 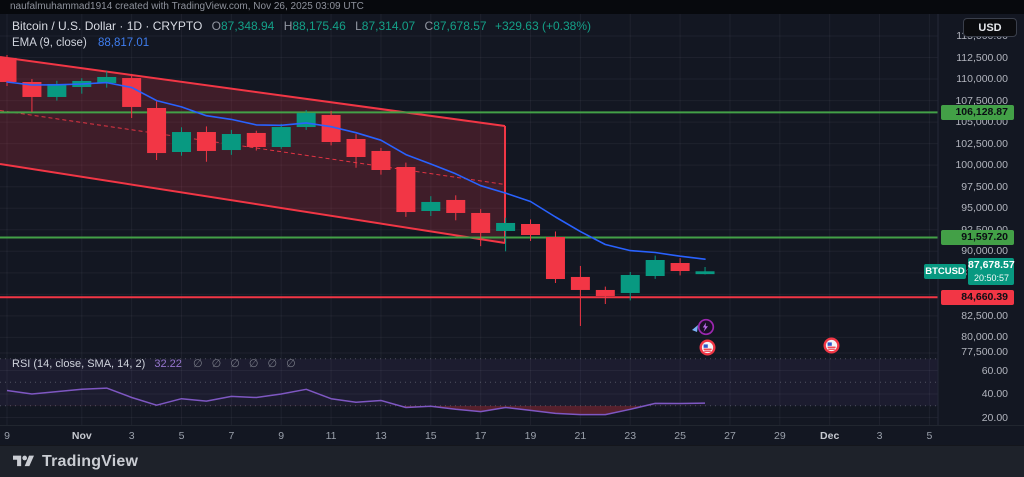 I want to click on time-tick-label: 29, so click(x=779, y=436).